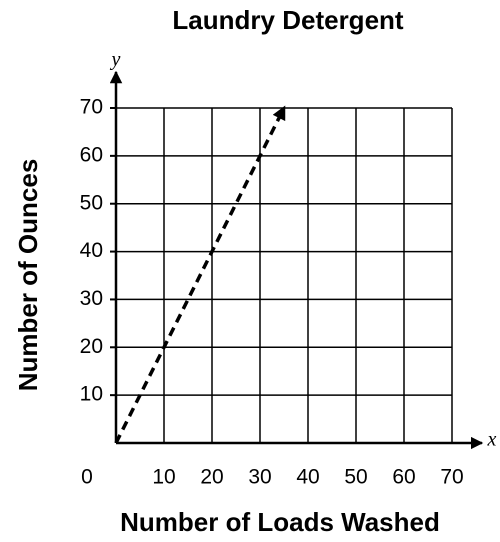 This screenshot has height=542, width=500. What do you see at coordinates (91, 394) in the screenshot?
I see `y-tick-label: 10` at bounding box center [91, 394].